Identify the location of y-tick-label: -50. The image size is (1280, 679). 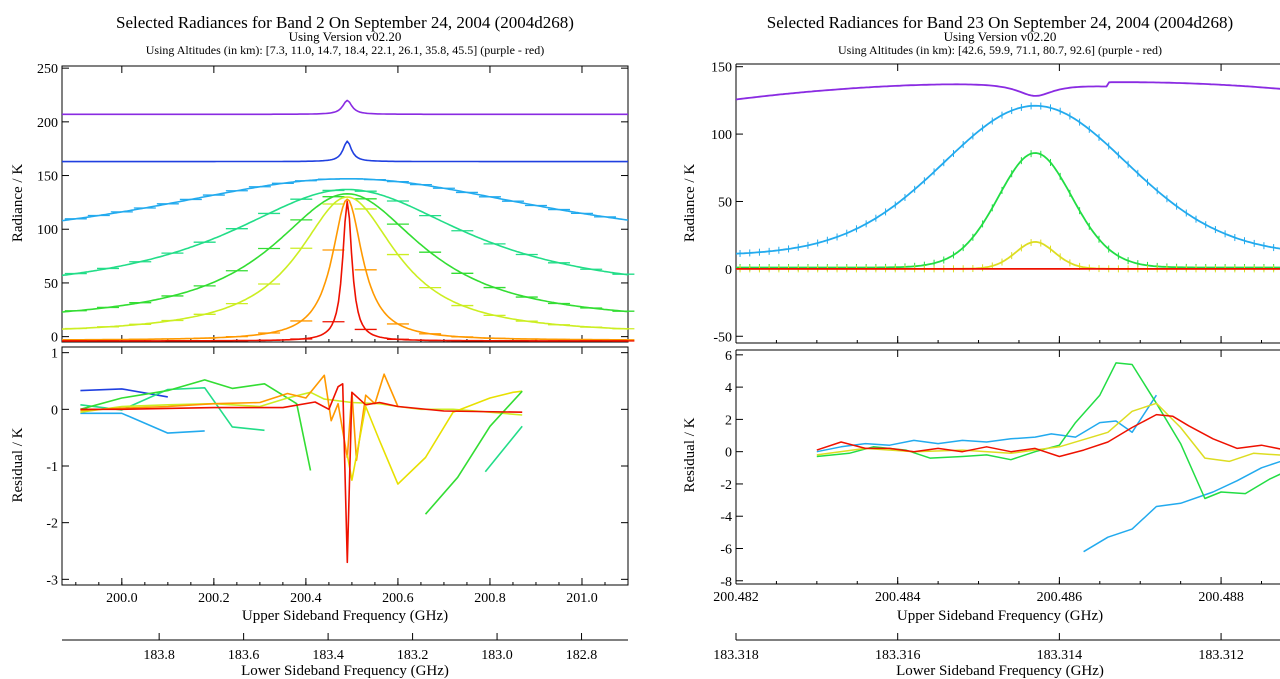
(722, 337).